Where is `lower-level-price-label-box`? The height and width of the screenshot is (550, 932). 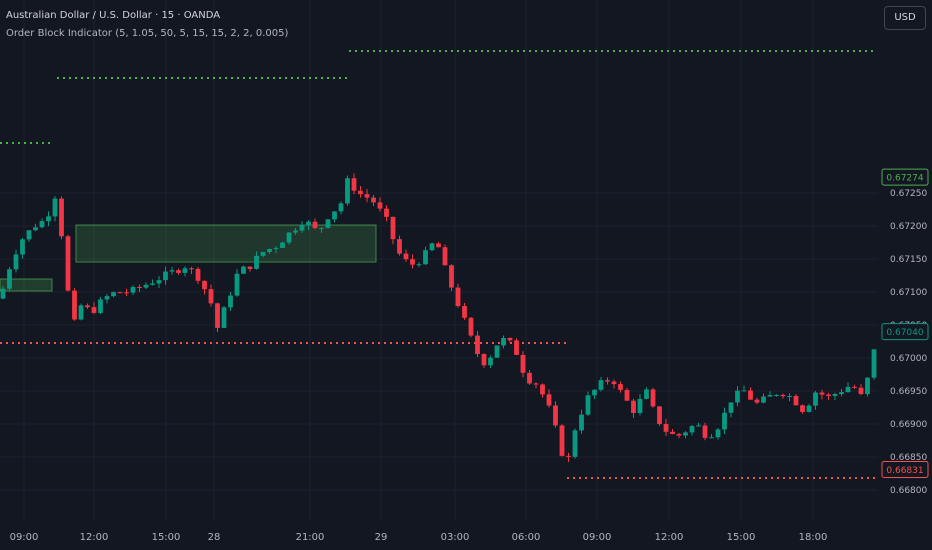 lower-level-price-label-box is located at coordinates (905, 470).